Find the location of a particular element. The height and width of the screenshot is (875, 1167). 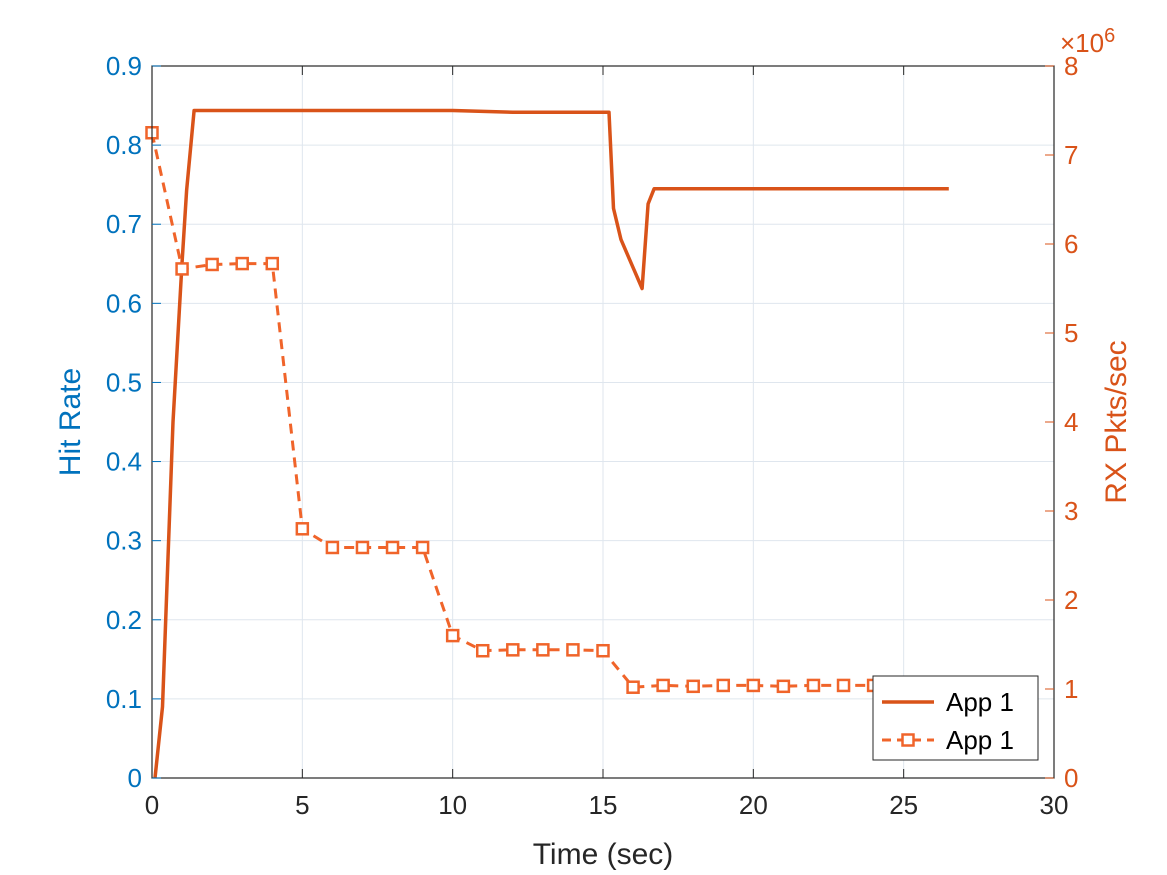

right-tick-label: 5 is located at coordinates (1071, 333).